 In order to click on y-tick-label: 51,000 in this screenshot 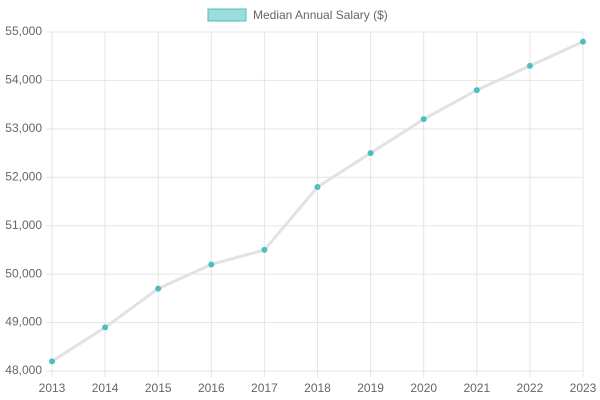, I will do `click(23, 225)`.